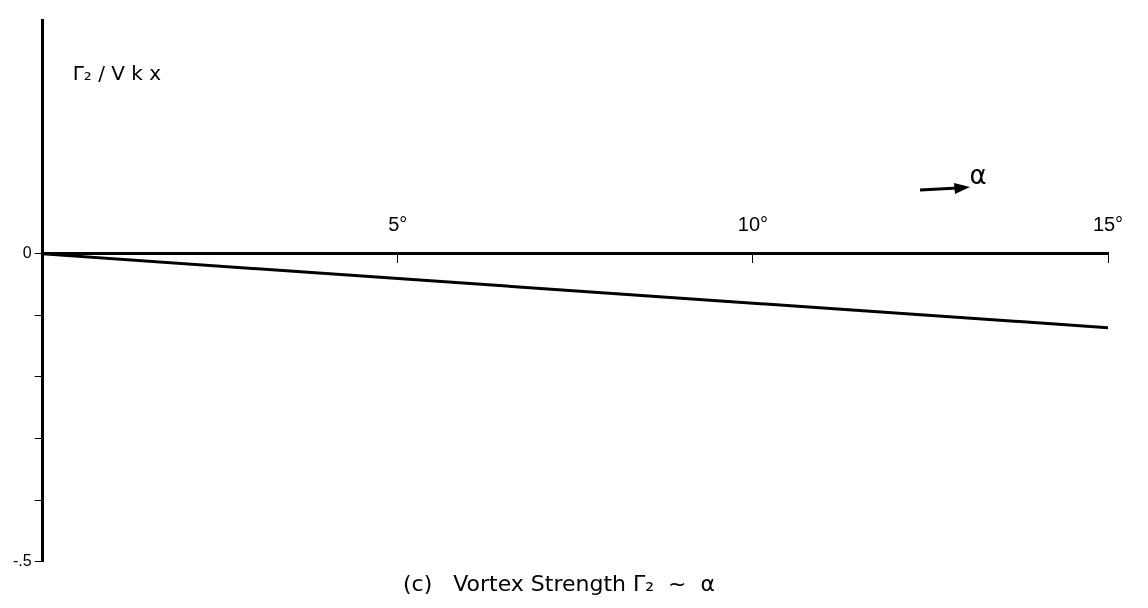 The height and width of the screenshot is (608, 1148). I want to click on text: (c) Vortex Strength Γ₂ ~ α, so click(559, 583).